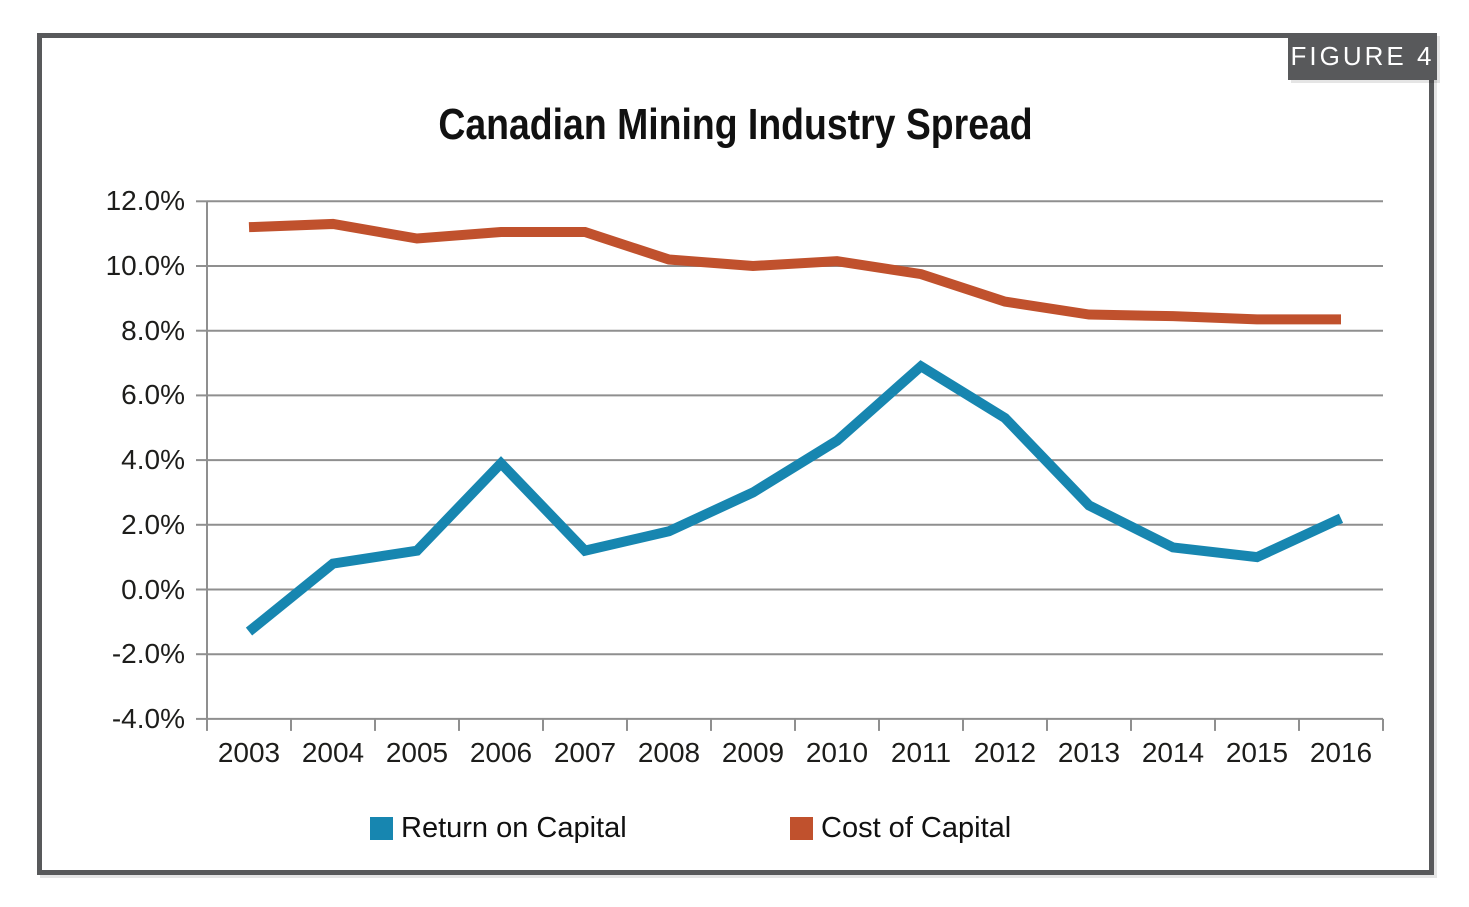 The height and width of the screenshot is (907, 1469). I want to click on x-axis-label-2005: 2005, so click(417, 752).